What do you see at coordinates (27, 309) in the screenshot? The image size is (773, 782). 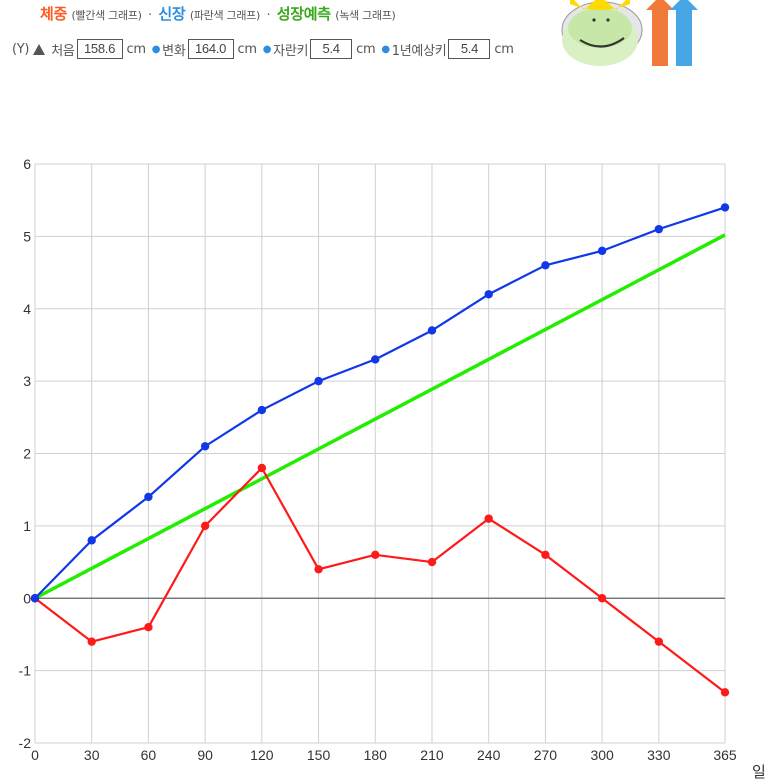 I see `y-tick-label: 4` at bounding box center [27, 309].